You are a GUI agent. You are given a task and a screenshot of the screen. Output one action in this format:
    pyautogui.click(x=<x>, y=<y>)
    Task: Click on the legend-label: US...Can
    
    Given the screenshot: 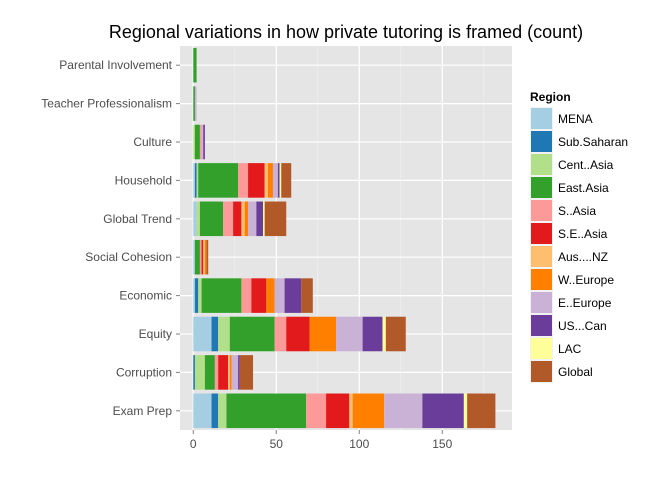 What is the action you would take?
    pyautogui.click(x=582, y=326)
    